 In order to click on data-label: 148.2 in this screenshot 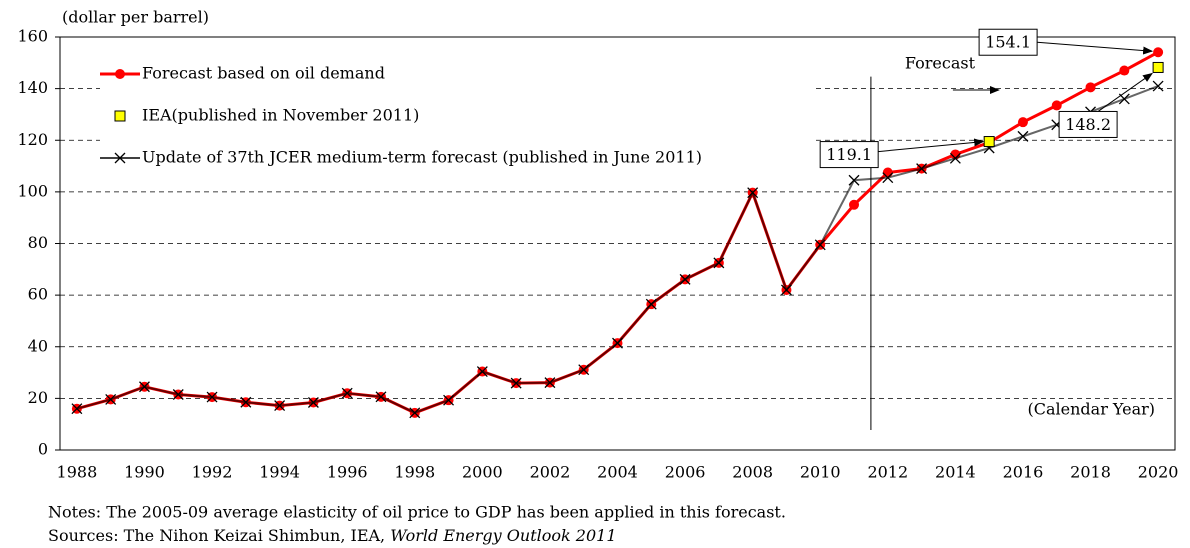, I will do `click(1088, 124)`.